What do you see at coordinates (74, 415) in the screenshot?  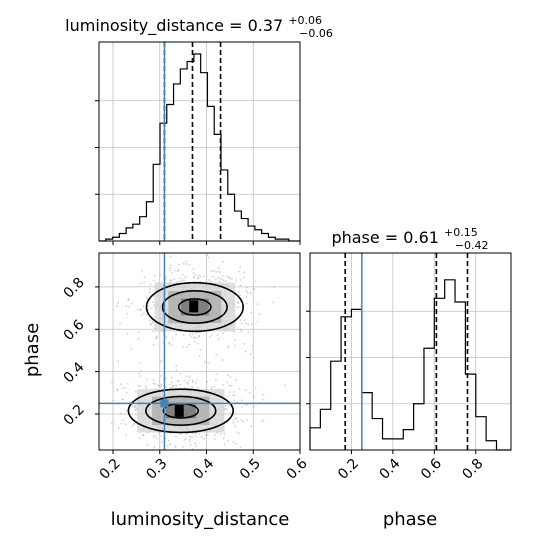 I see `y-tick-label: 0.2` at bounding box center [74, 415].